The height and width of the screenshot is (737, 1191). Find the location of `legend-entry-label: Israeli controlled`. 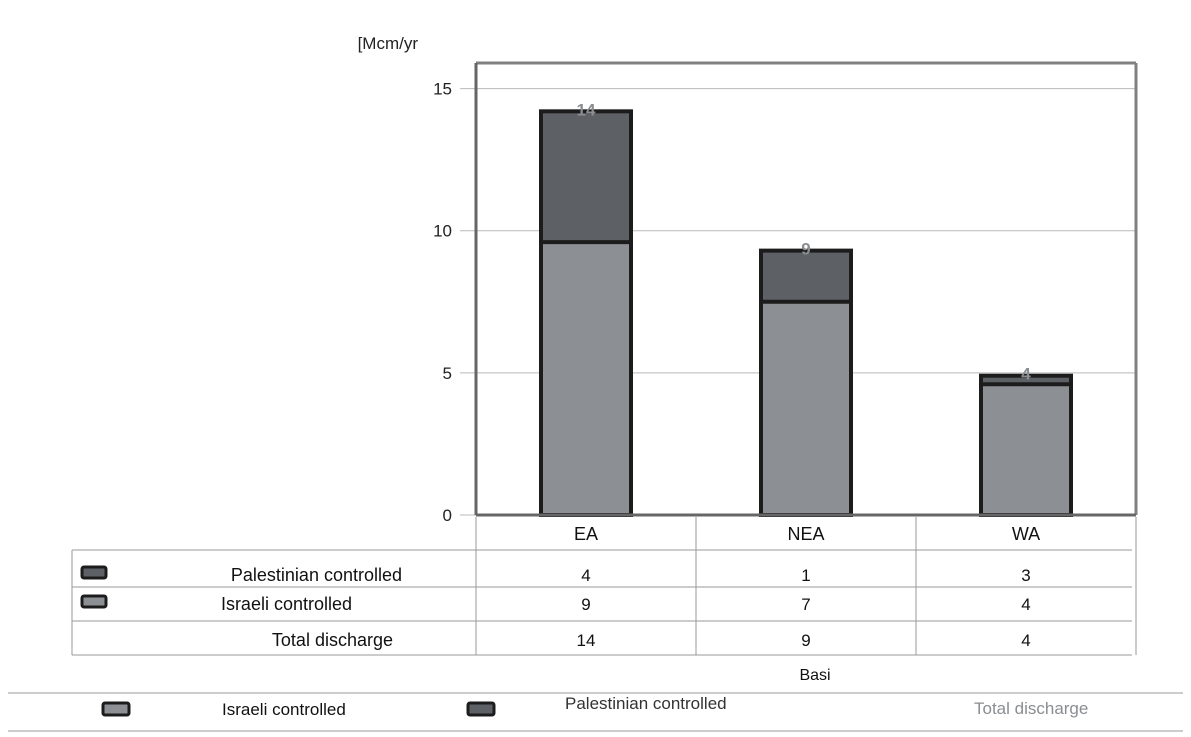

legend-entry-label: Israeli controlled is located at coordinates (284, 709).